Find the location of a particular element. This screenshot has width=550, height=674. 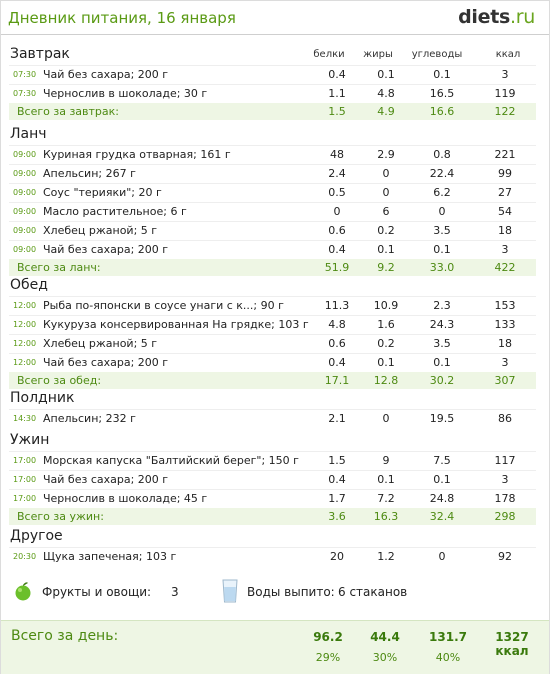

food-carbs: 24.3 is located at coordinates (442, 324).